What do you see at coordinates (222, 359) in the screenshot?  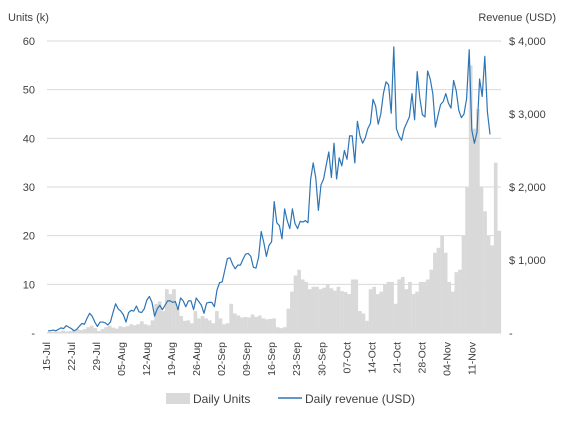 I see `x-tick-label: 02-Sep` at bounding box center [222, 359].